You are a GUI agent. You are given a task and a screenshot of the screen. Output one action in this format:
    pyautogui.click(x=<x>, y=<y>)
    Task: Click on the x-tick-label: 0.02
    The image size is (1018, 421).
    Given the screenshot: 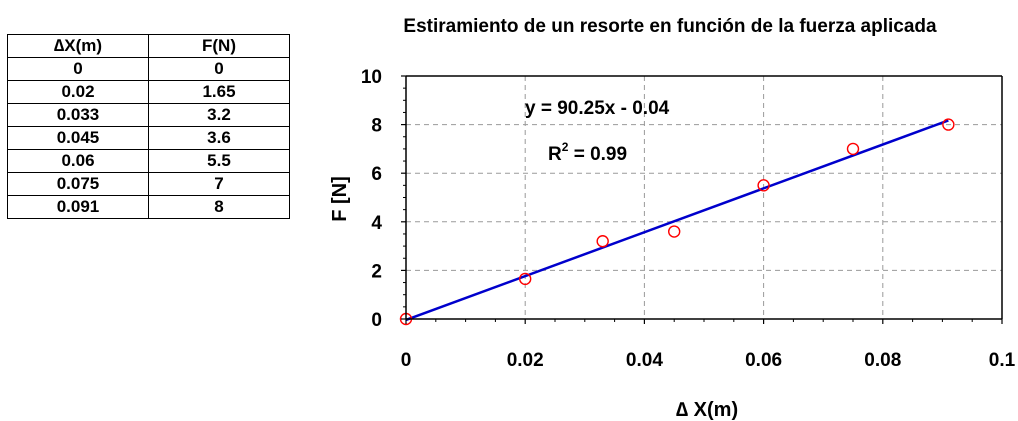 What is the action you would take?
    pyautogui.click(x=525, y=360)
    